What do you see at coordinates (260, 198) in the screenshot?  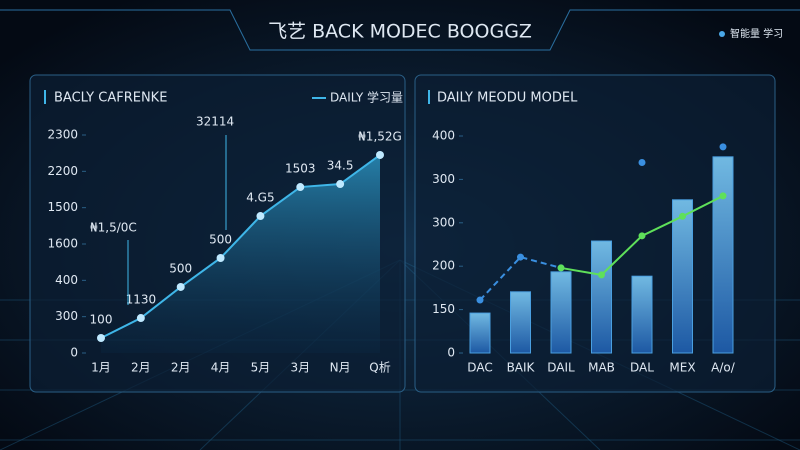 I see `point-label: 4.G5` at bounding box center [260, 198].